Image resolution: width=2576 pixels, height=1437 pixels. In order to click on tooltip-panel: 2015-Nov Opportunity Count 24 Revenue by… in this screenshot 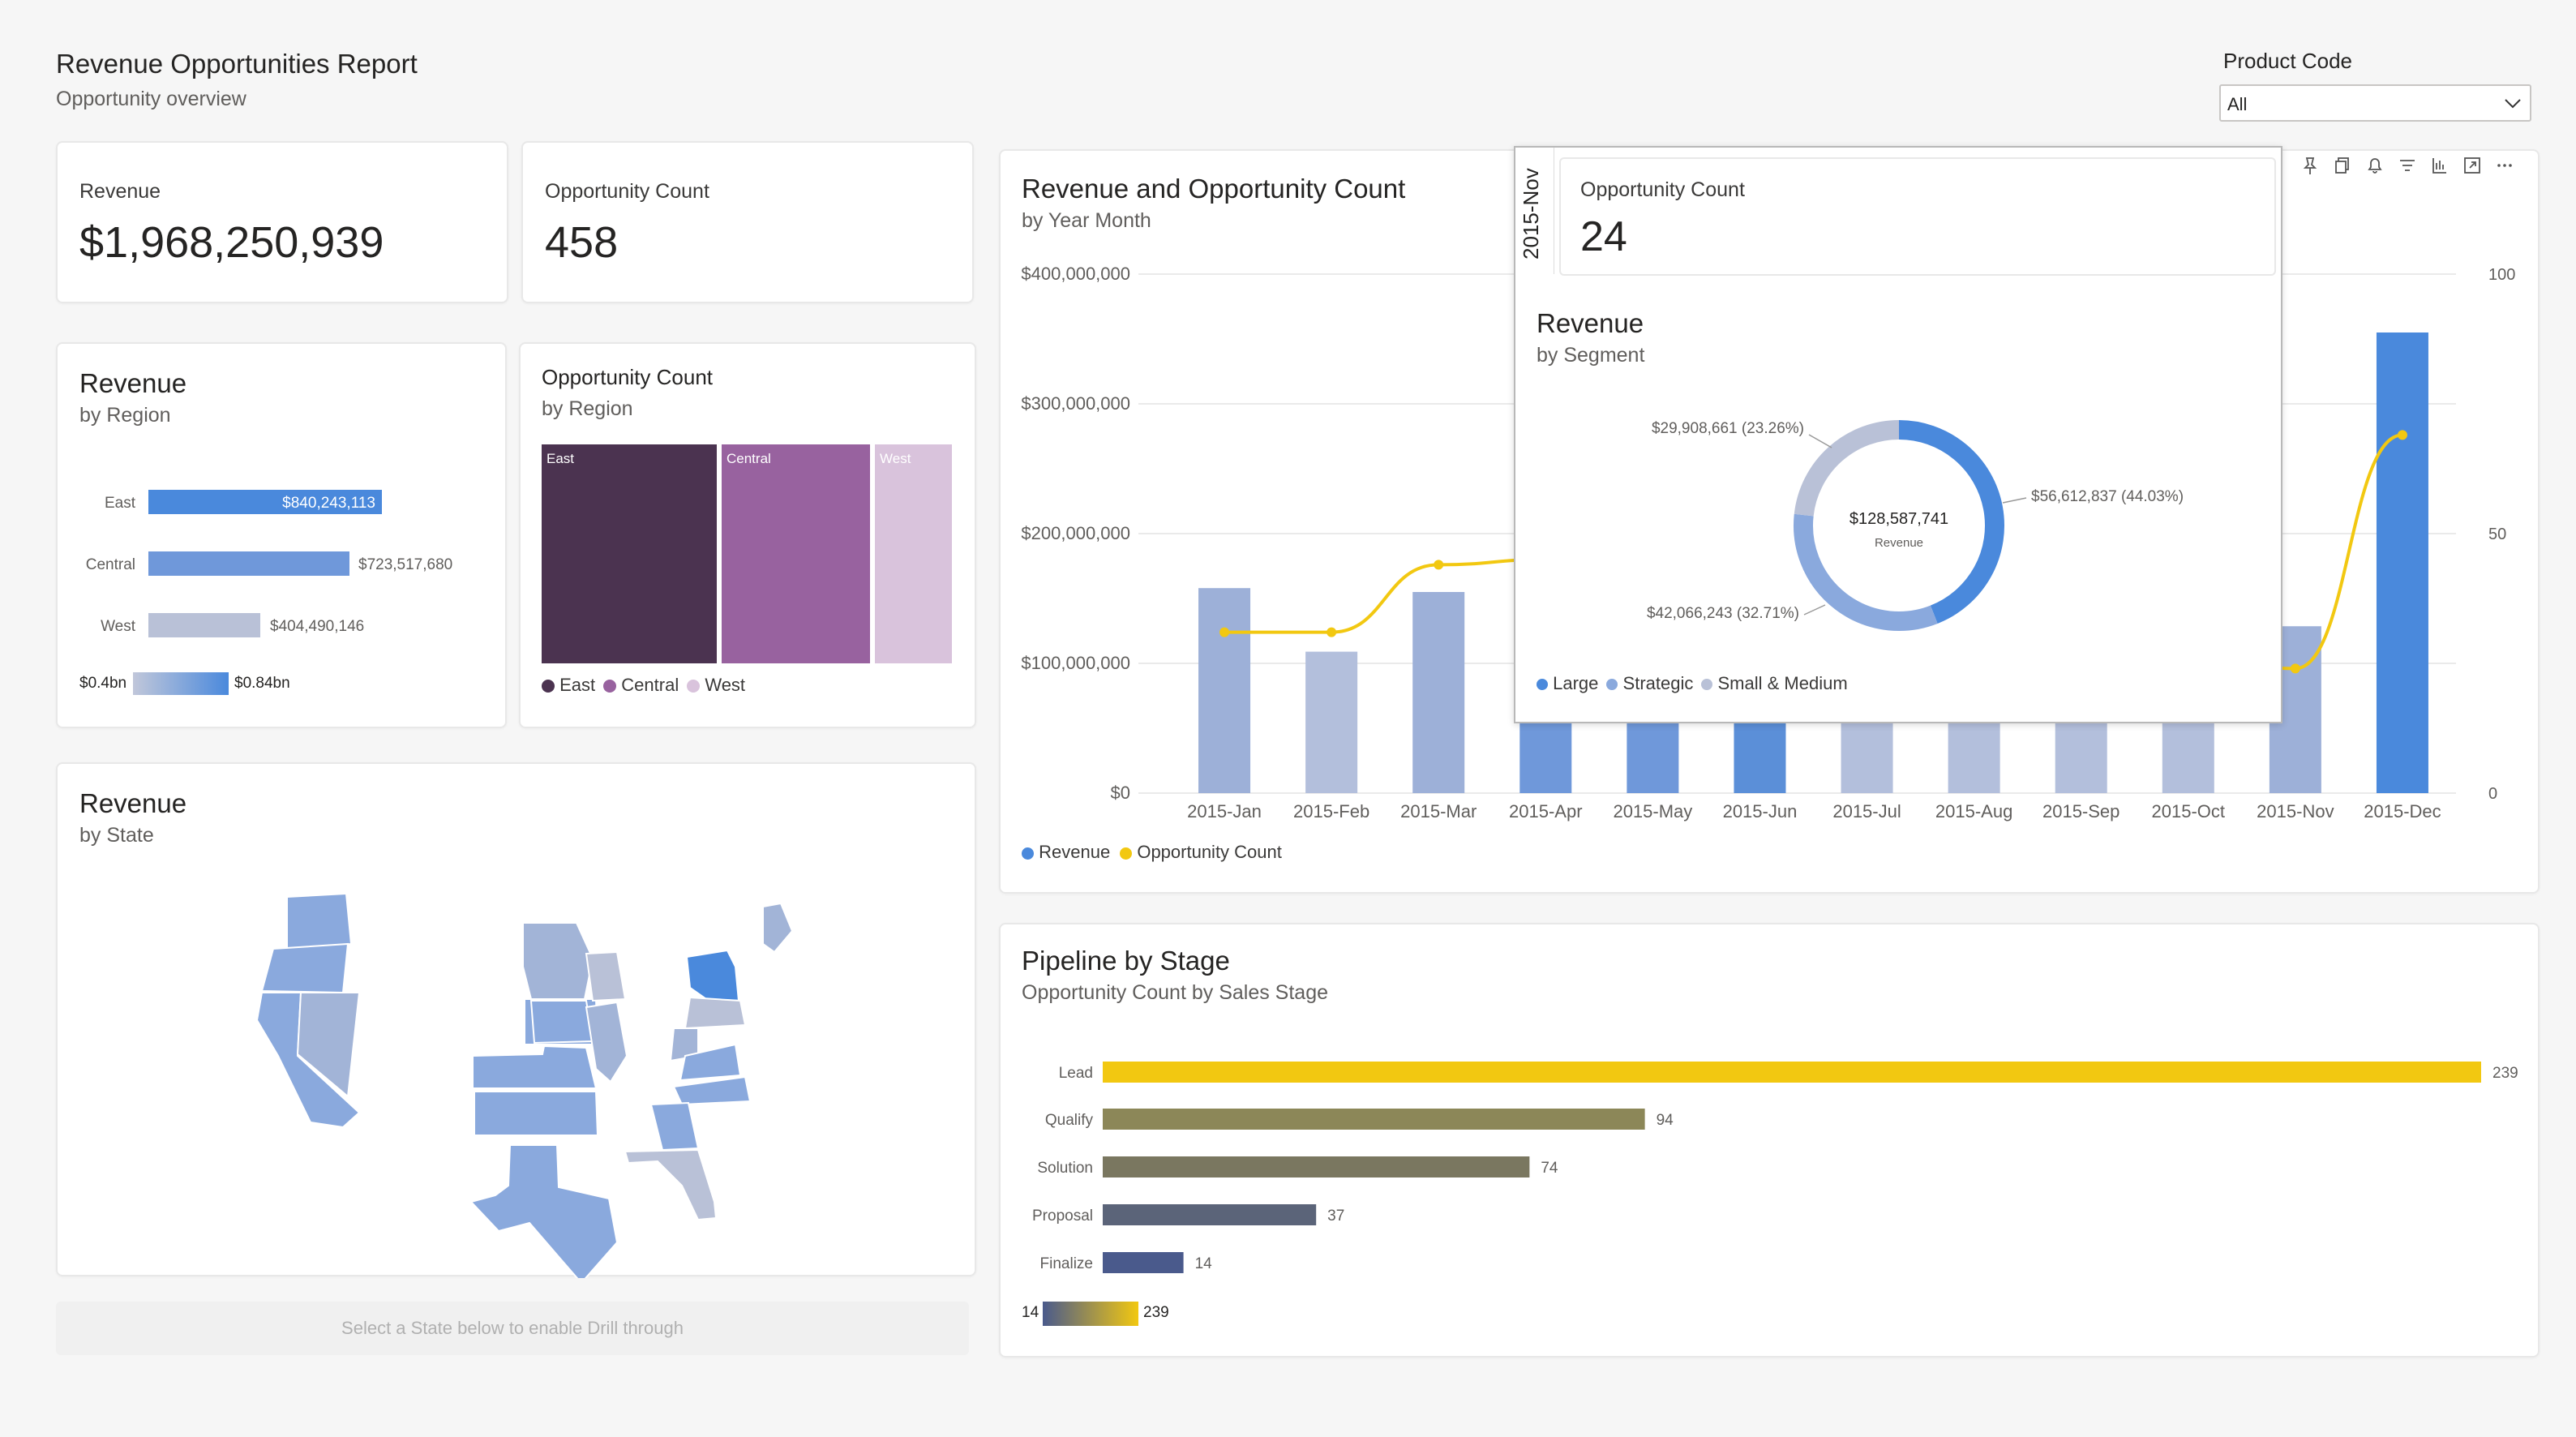, I will do `click(1898, 434)`.